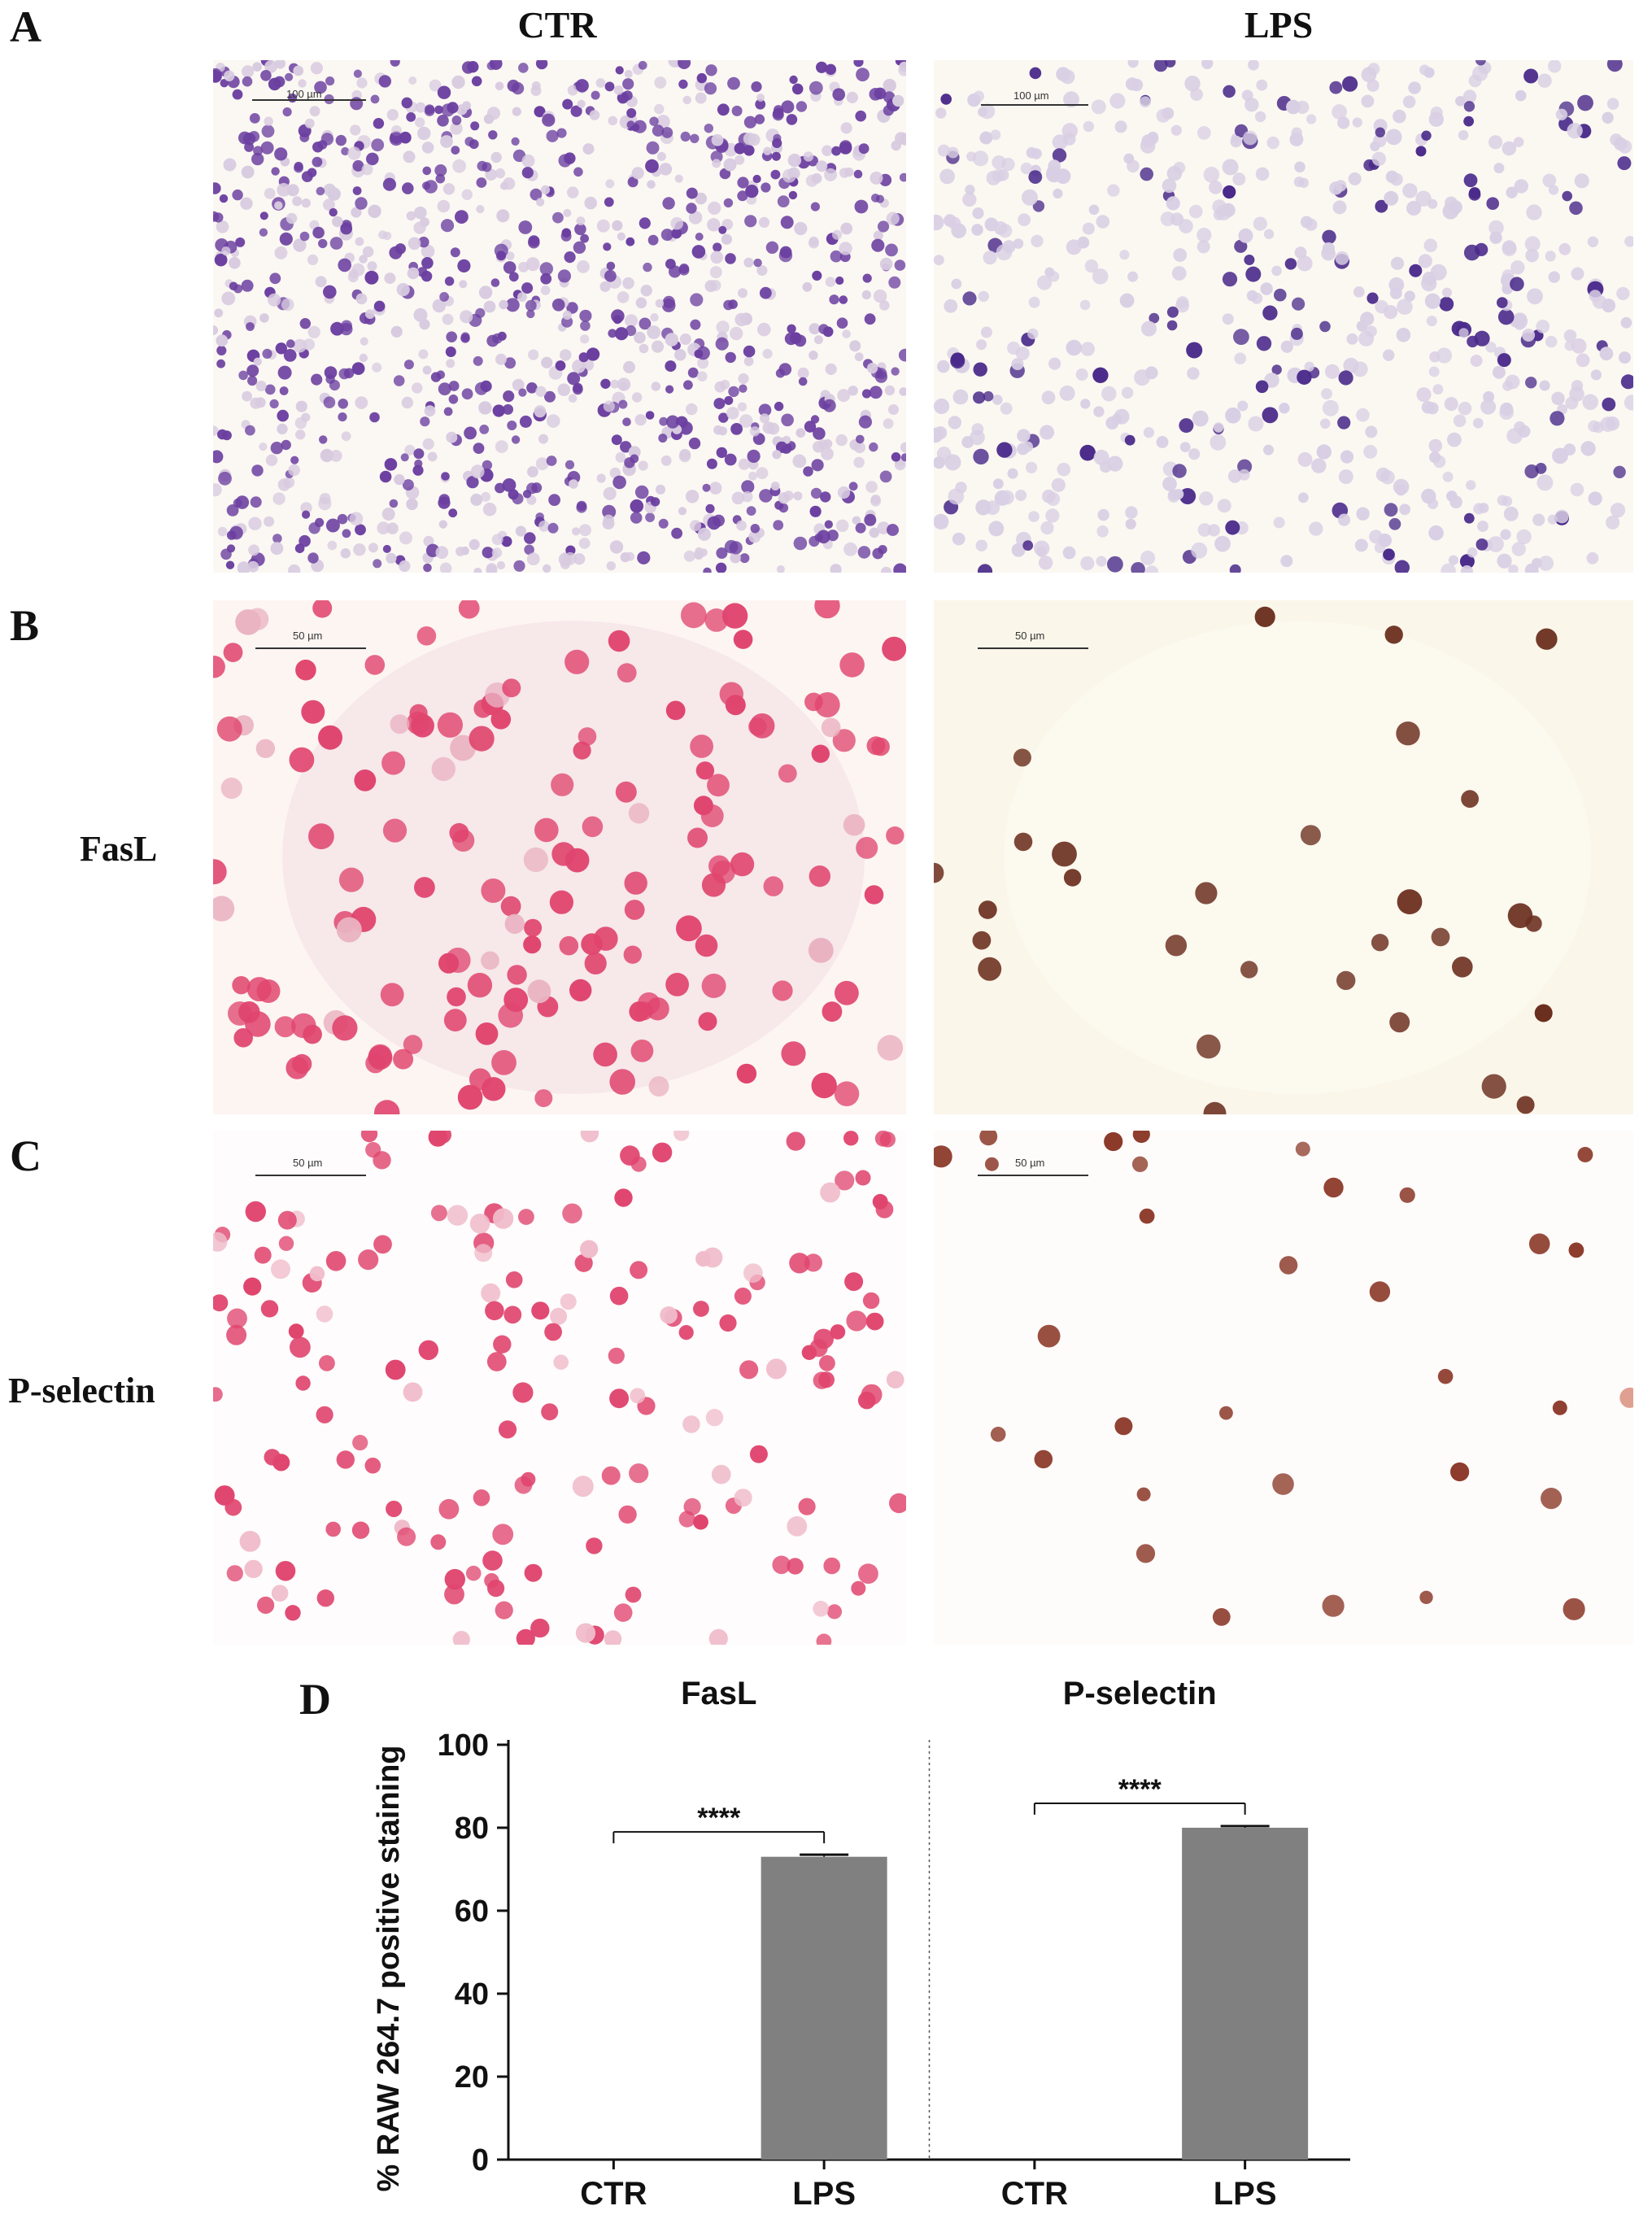 This screenshot has width=1652, height=2232. What do you see at coordinates (310, 648) in the screenshot?
I see `scale-bar-b-ctr` at bounding box center [310, 648].